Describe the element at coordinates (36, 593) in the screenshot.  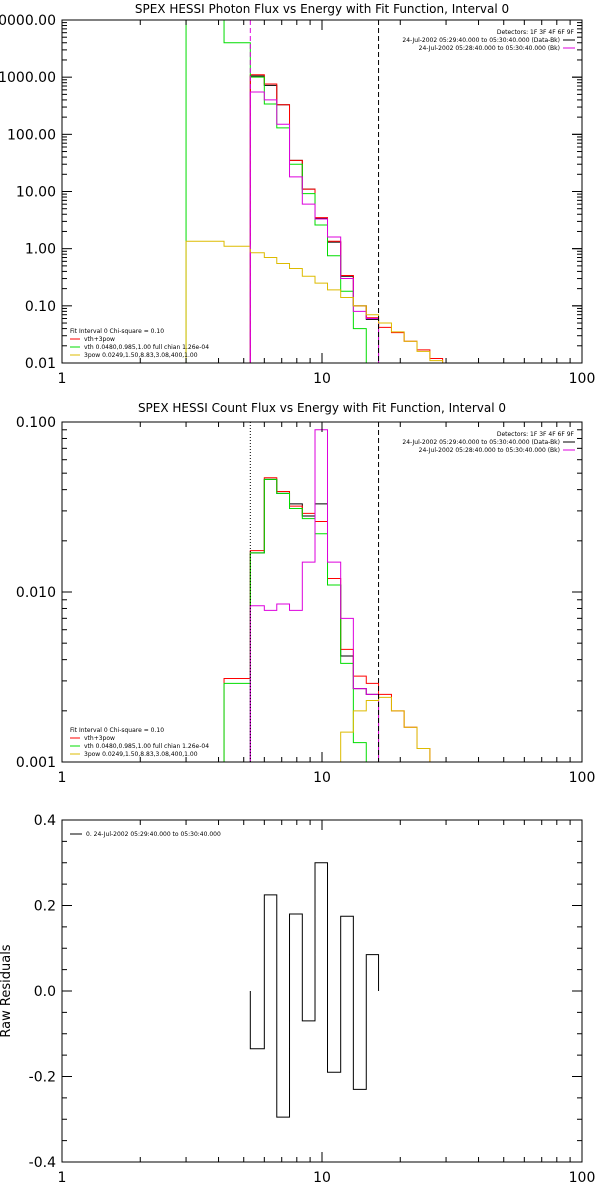
I see `y-tick-label: 0.010` at that location.